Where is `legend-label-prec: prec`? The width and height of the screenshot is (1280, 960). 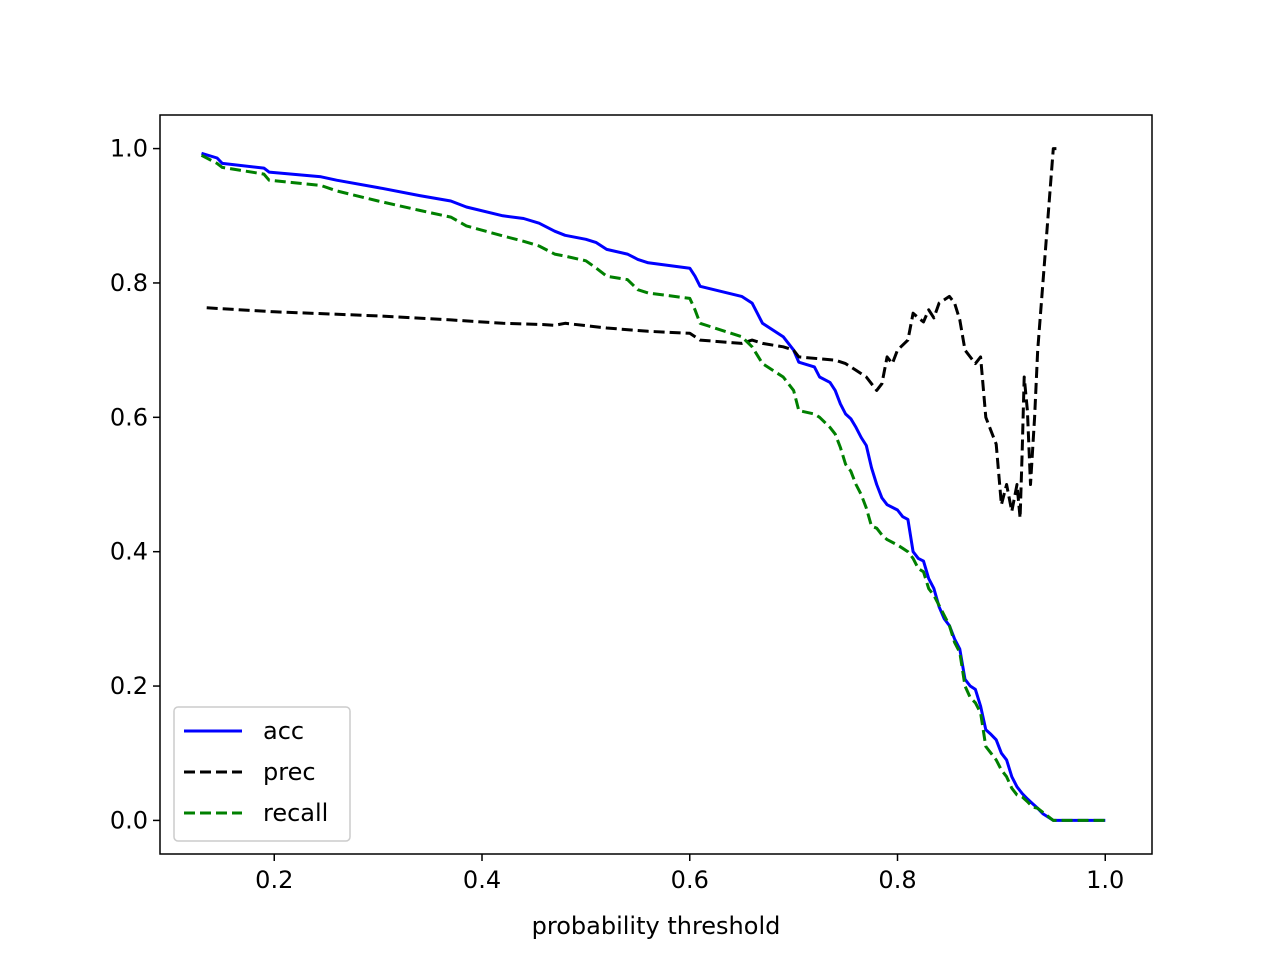
legend-label-prec: prec is located at coordinates (289, 772).